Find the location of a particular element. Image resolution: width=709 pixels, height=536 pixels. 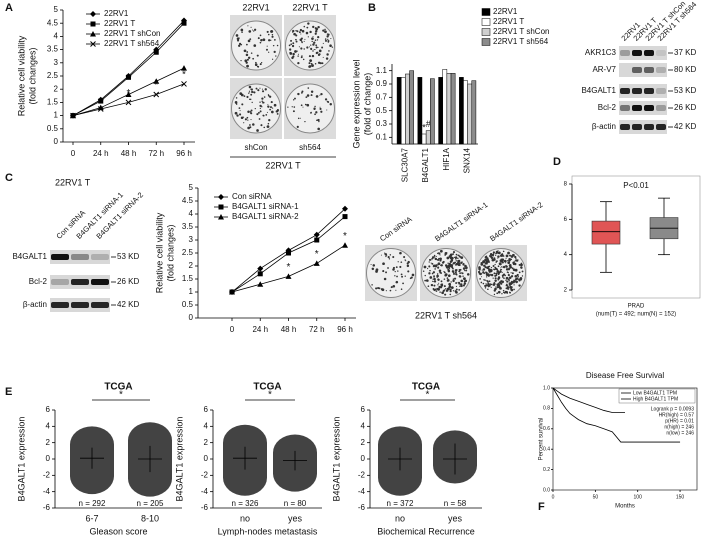

legend-swatch is located at coordinates (486, 12).